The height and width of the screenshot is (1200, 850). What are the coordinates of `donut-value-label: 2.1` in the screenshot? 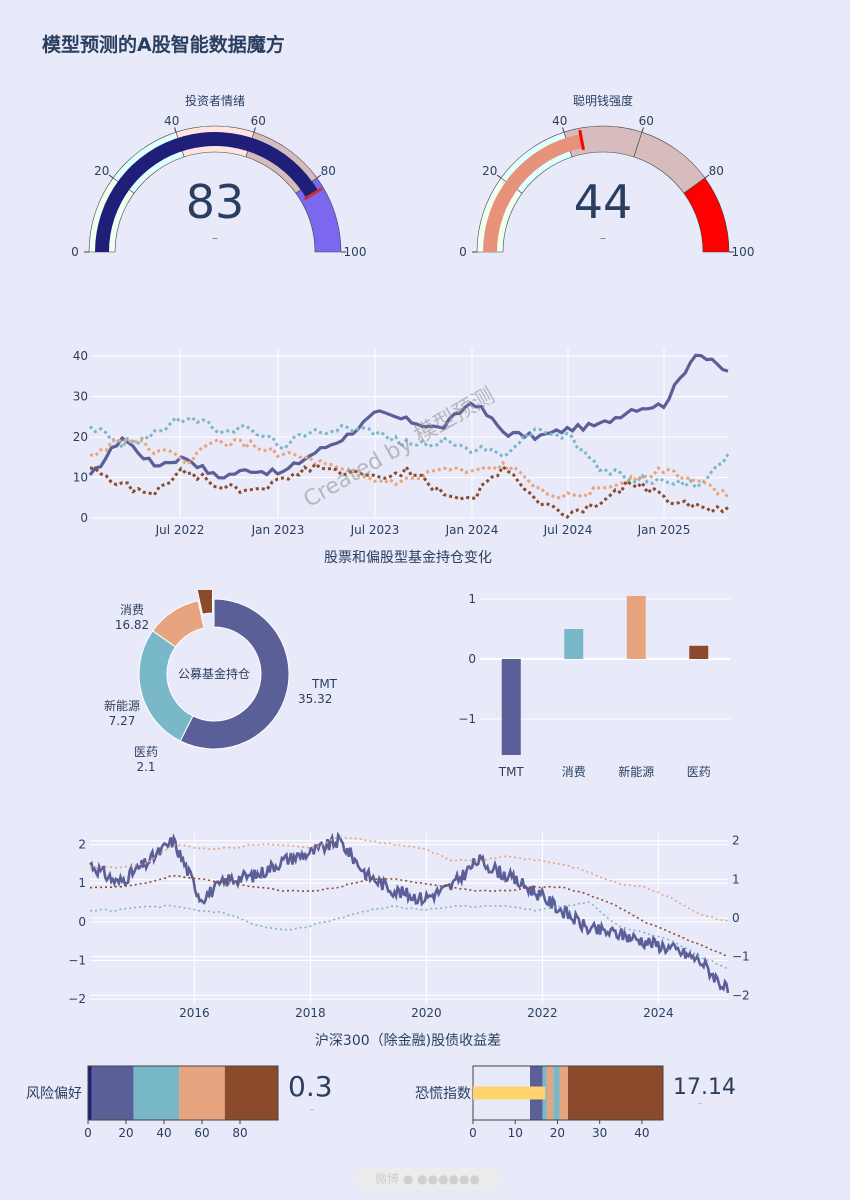 It's located at (145, 767).